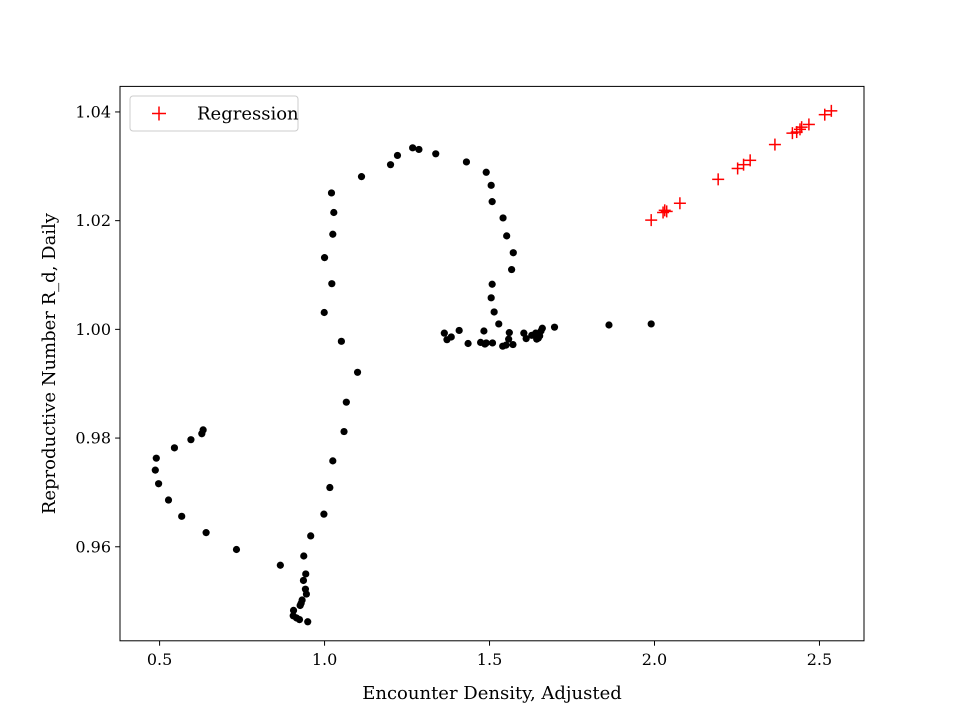 The image size is (960, 720). What do you see at coordinates (492, 693) in the screenshot?
I see `x-axis-label: Encounter Density, Adjusted` at bounding box center [492, 693].